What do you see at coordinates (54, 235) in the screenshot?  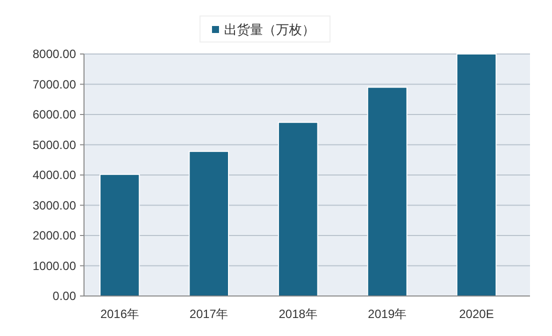 I see `y-tick-label: 2000.00` at bounding box center [54, 235].